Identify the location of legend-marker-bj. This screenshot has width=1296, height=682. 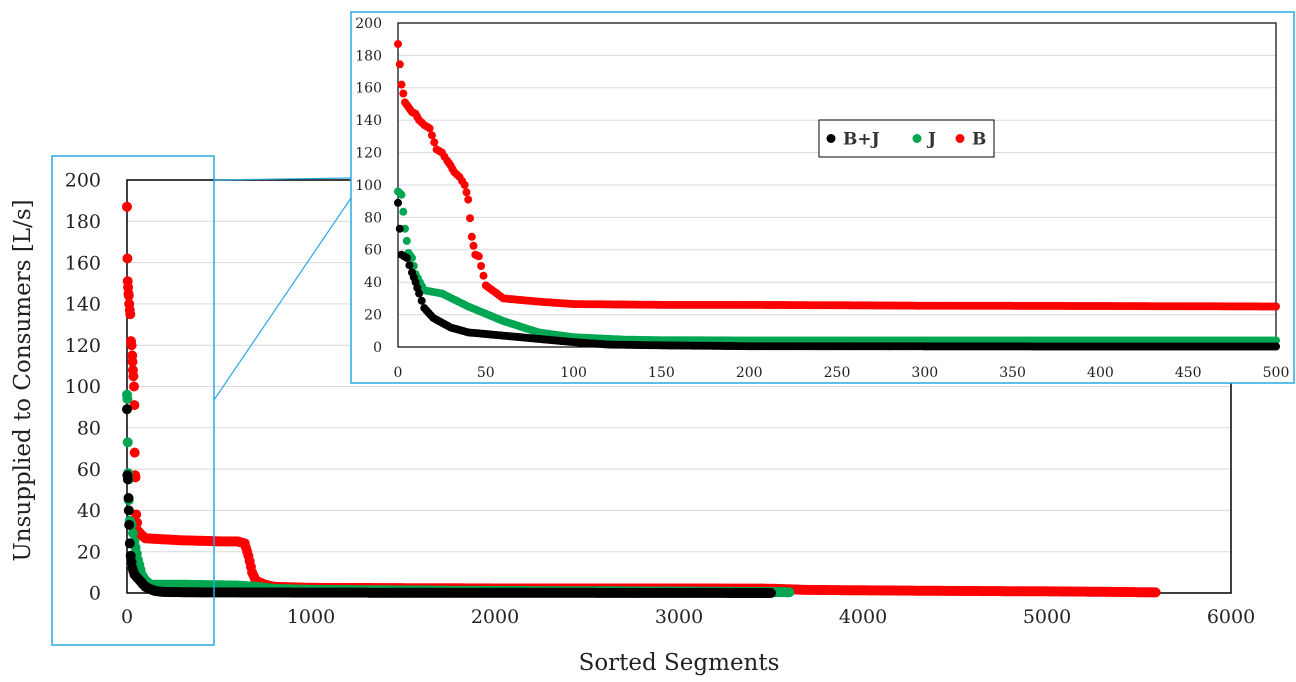
(831, 138).